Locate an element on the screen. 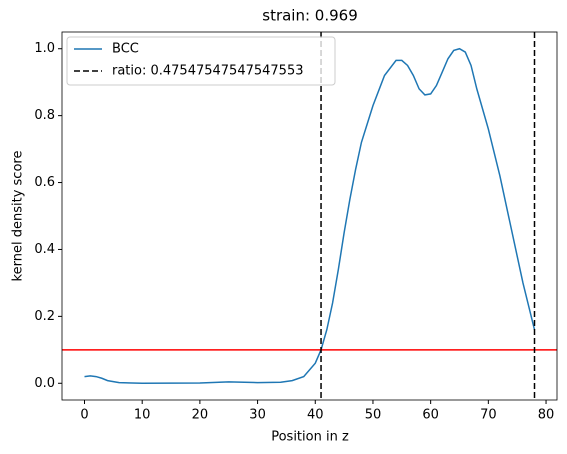 This screenshot has height=454, width=567. legend-label: BCC is located at coordinates (125, 49).